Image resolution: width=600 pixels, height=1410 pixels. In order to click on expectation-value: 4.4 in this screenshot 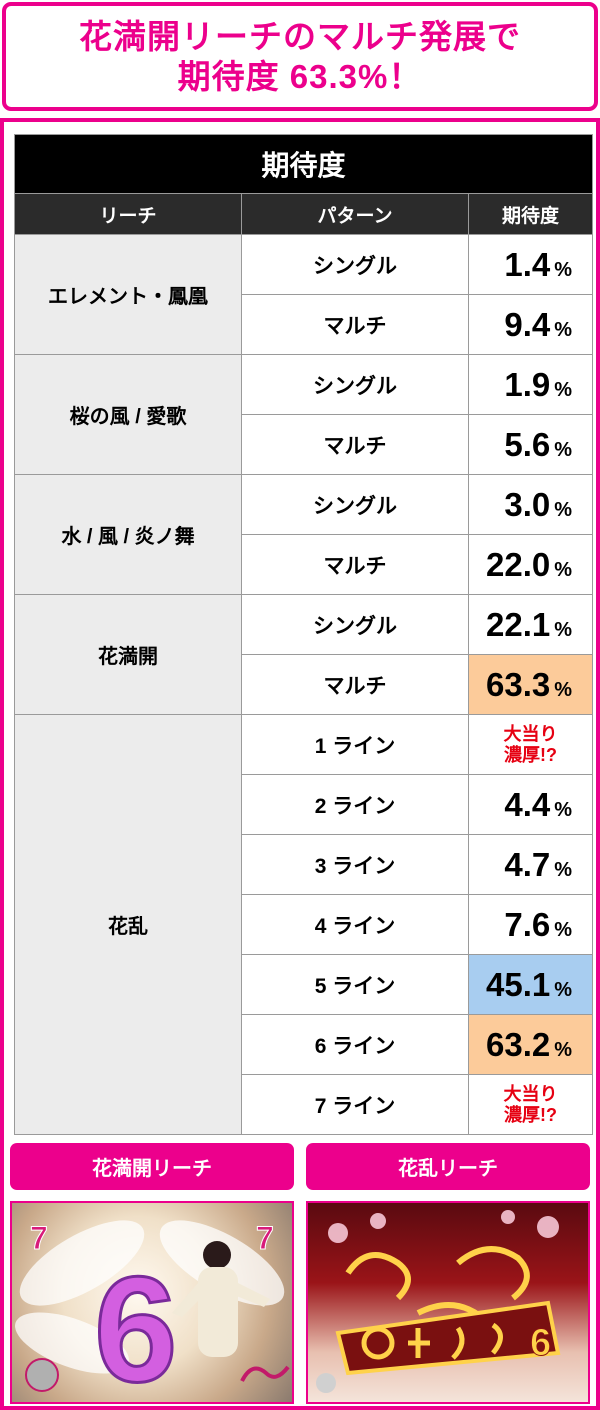, I will do `click(527, 804)`.